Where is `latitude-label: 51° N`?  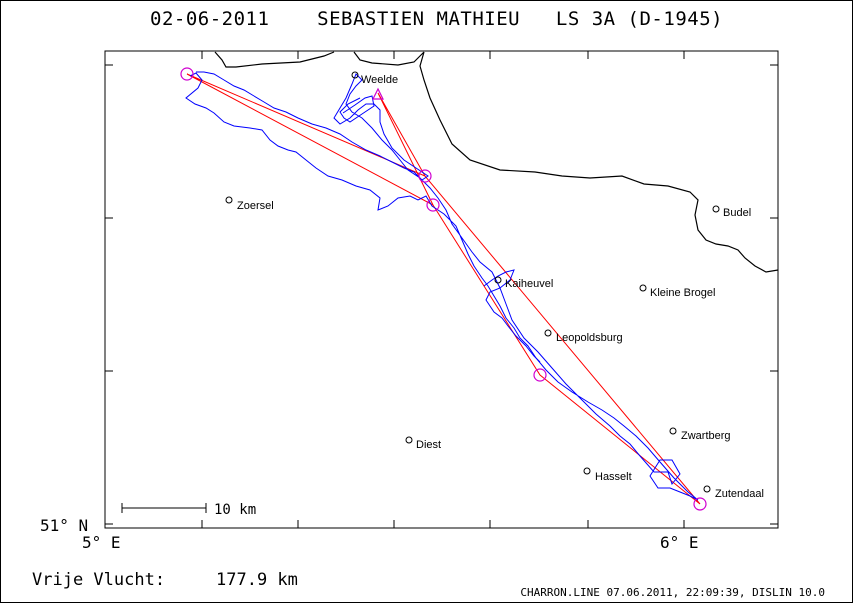
latitude-label: 51° N is located at coordinates (64, 525).